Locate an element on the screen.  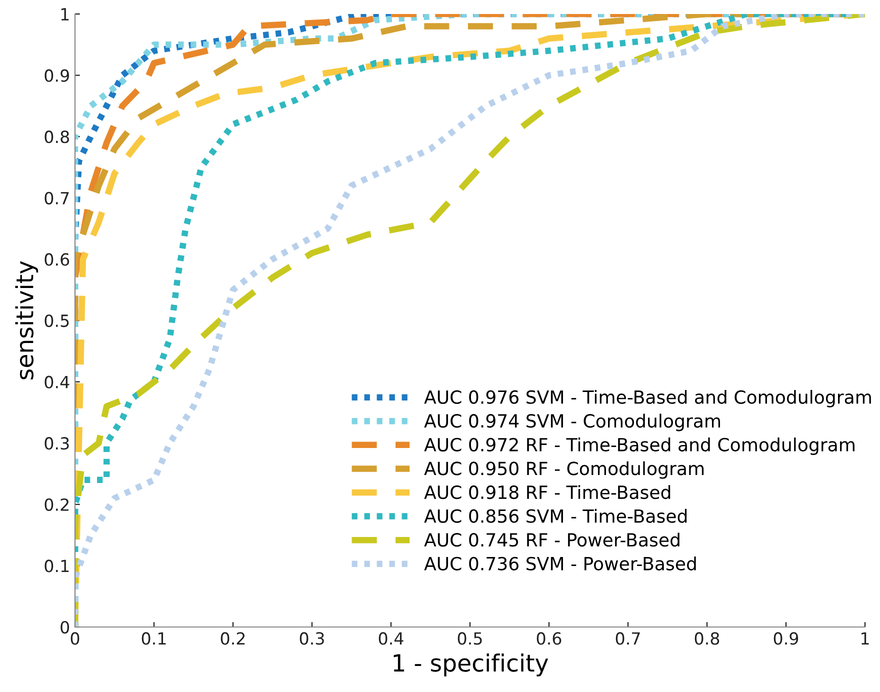
x-tick-label: 0.8 is located at coordinates (707, 638).